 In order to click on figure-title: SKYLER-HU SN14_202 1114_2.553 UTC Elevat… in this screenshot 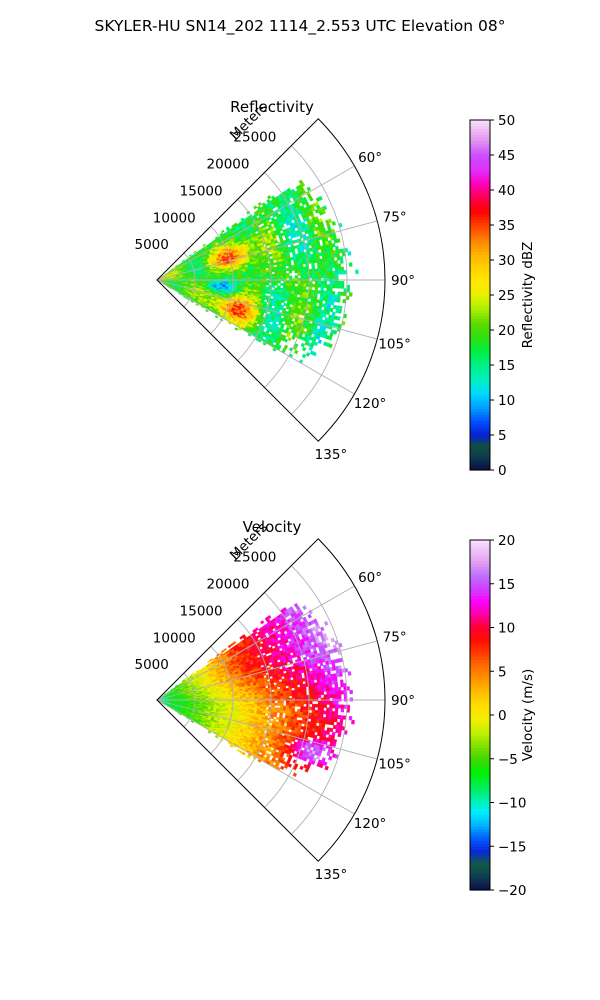, I will do `click(300, 26)`.